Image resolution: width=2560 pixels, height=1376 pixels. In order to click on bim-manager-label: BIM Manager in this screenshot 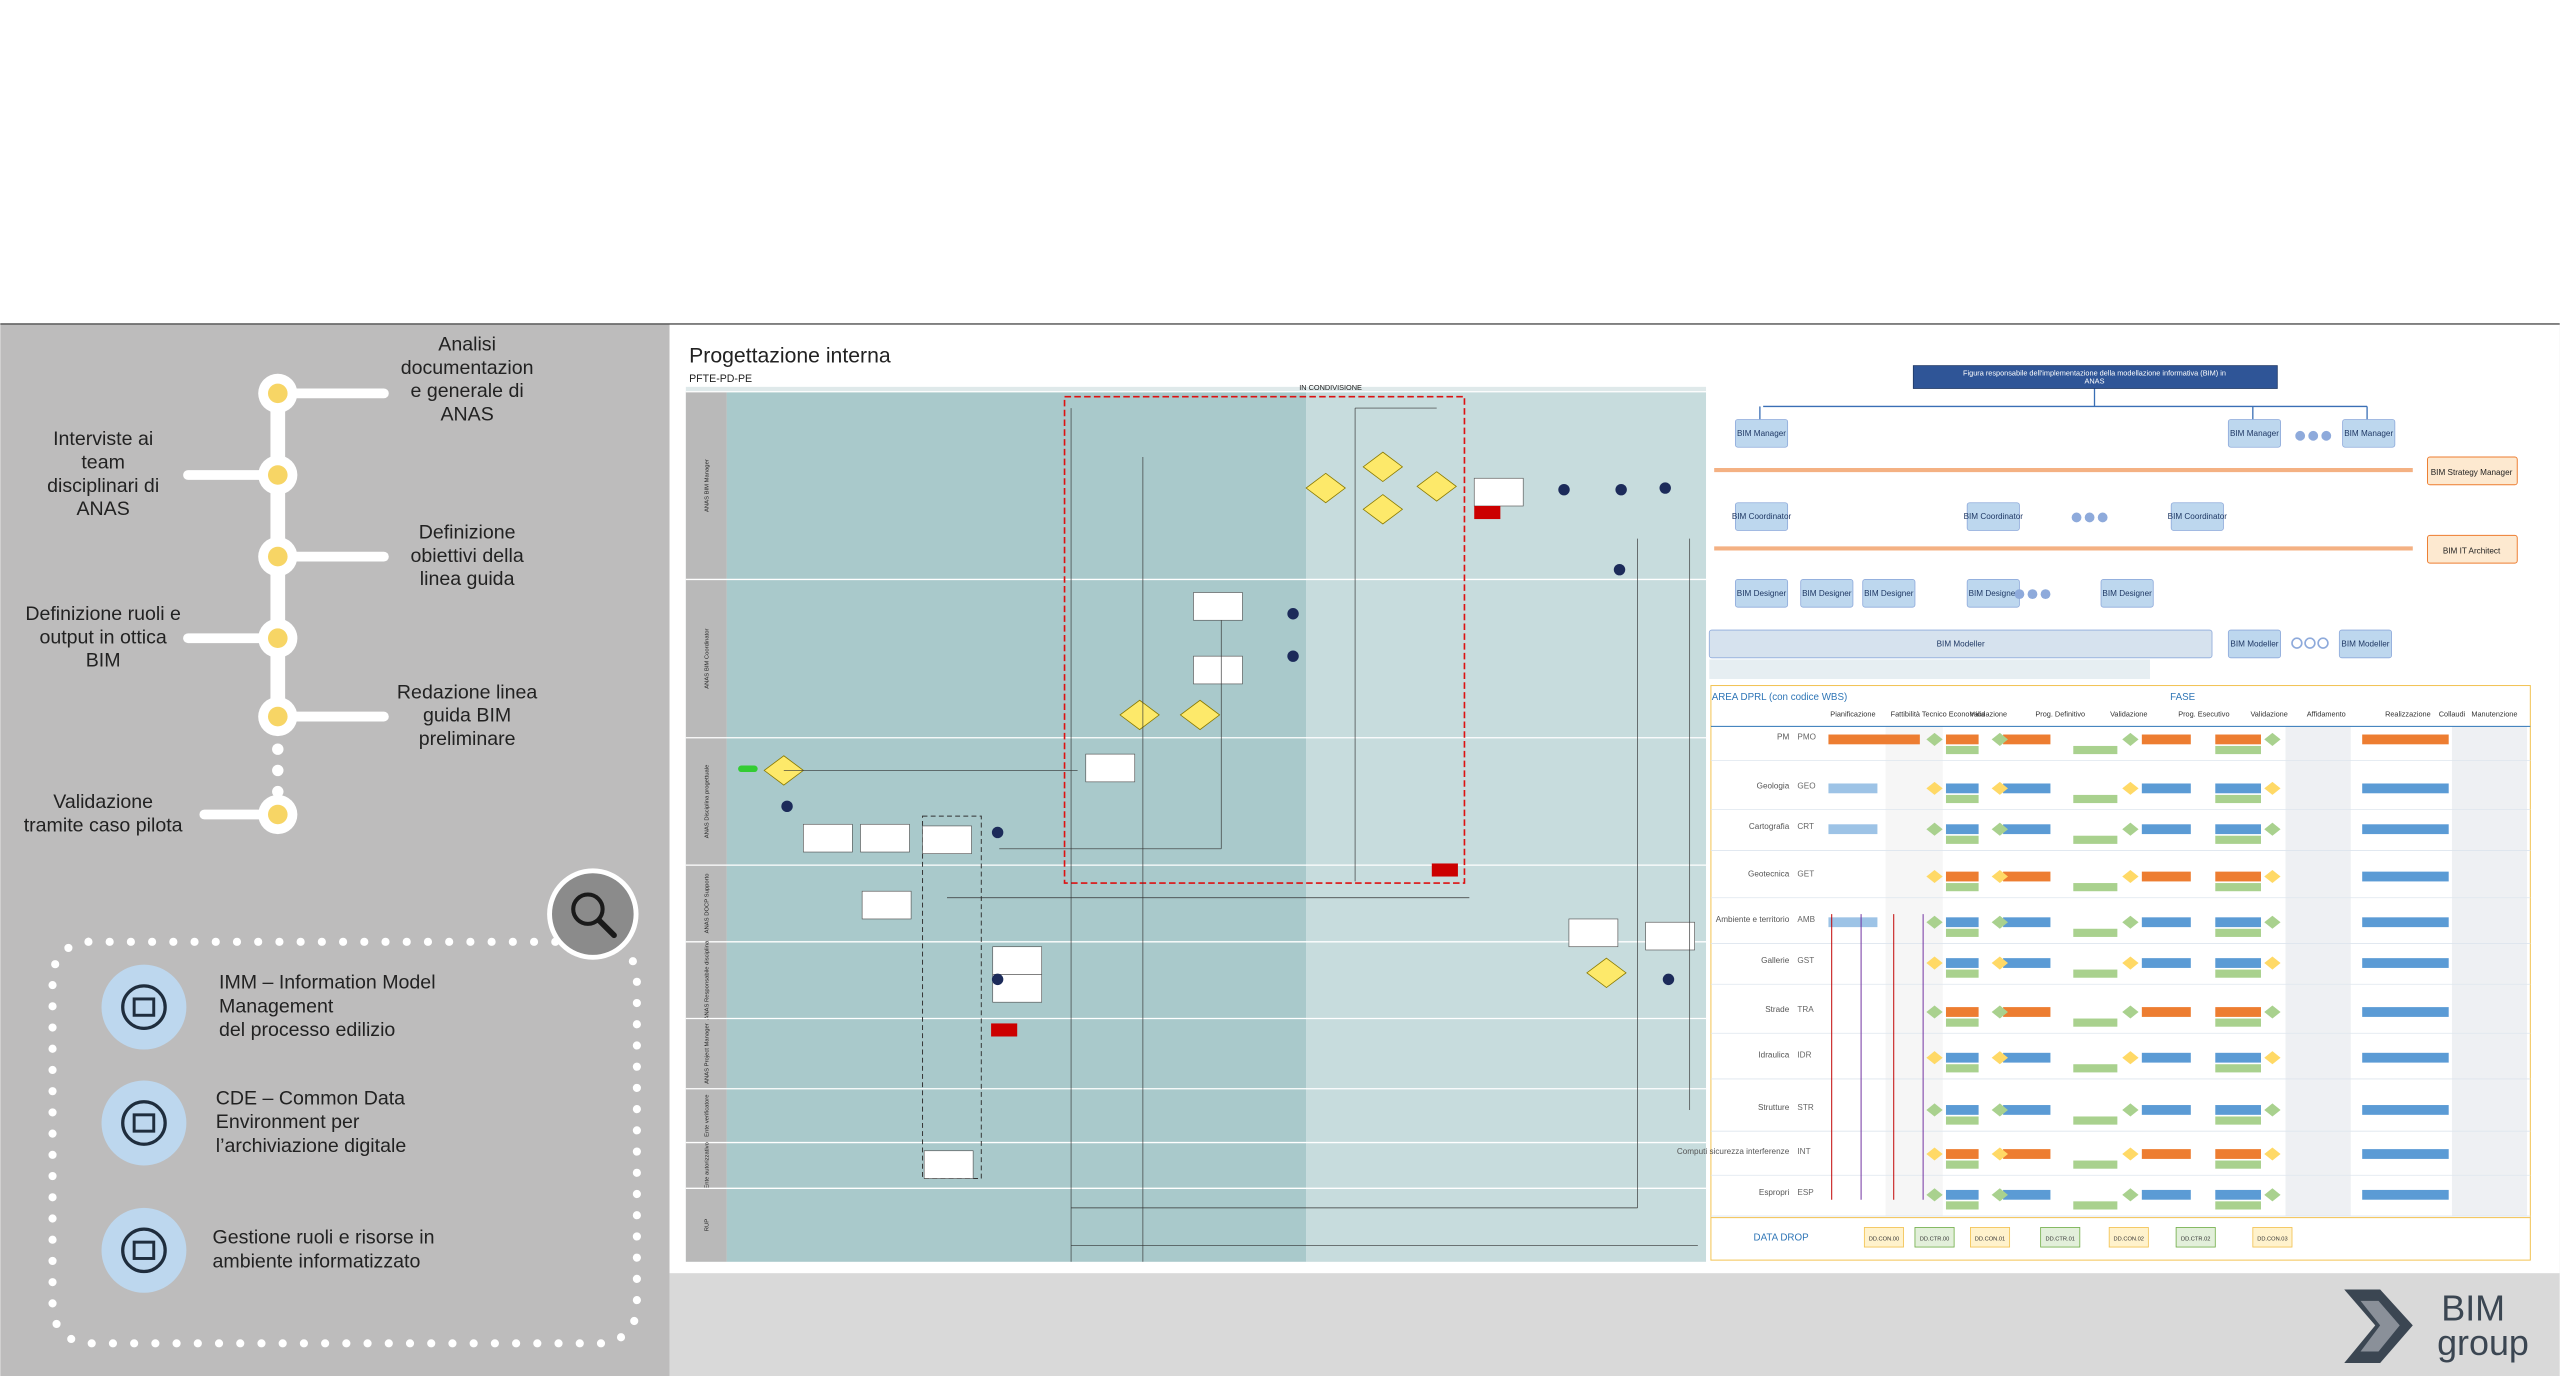, I will do `click(2254, 433)`.